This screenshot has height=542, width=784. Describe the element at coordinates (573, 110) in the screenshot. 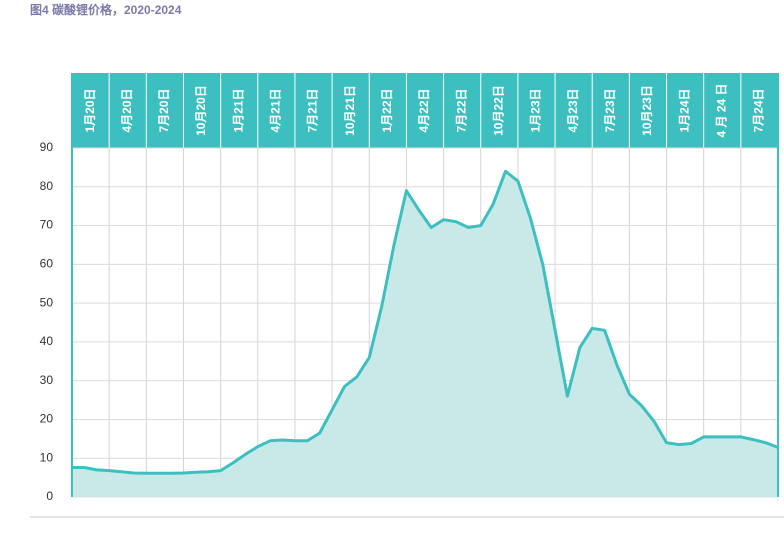

I see `x-tick-label: 4月23日` at that location.